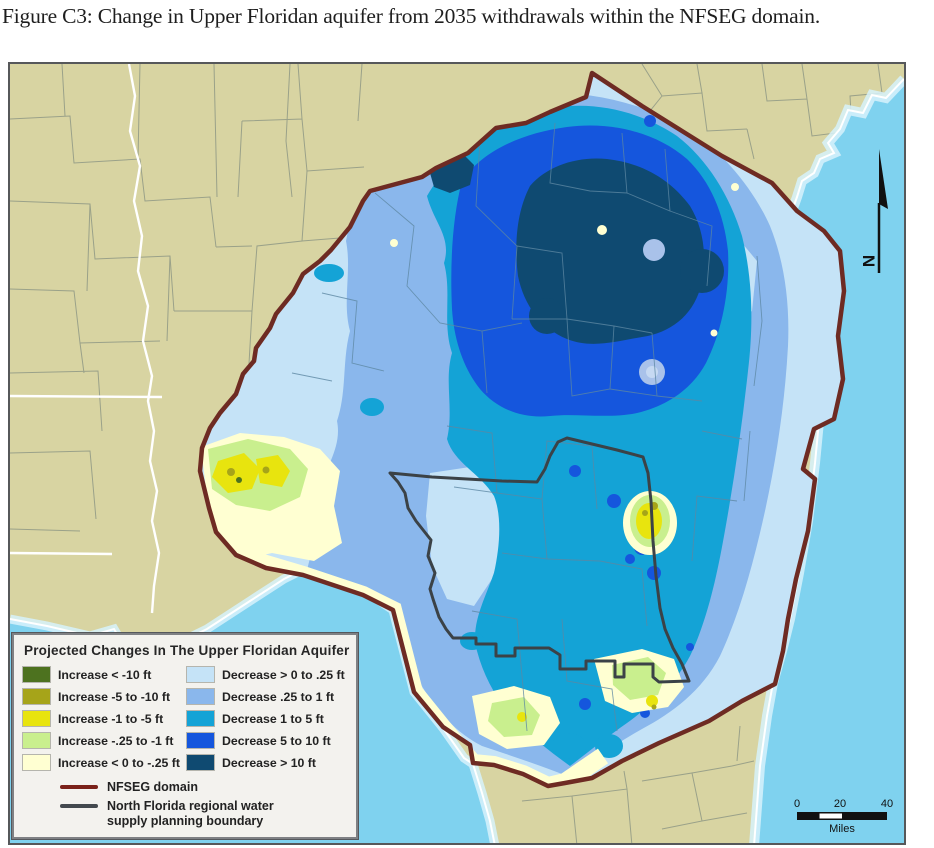 The width and height of the screenshot is (934, 848). What do you see at coordinates (86, 339) in the screenshot?
I see `river-lines` at bounding box center [86, 339].